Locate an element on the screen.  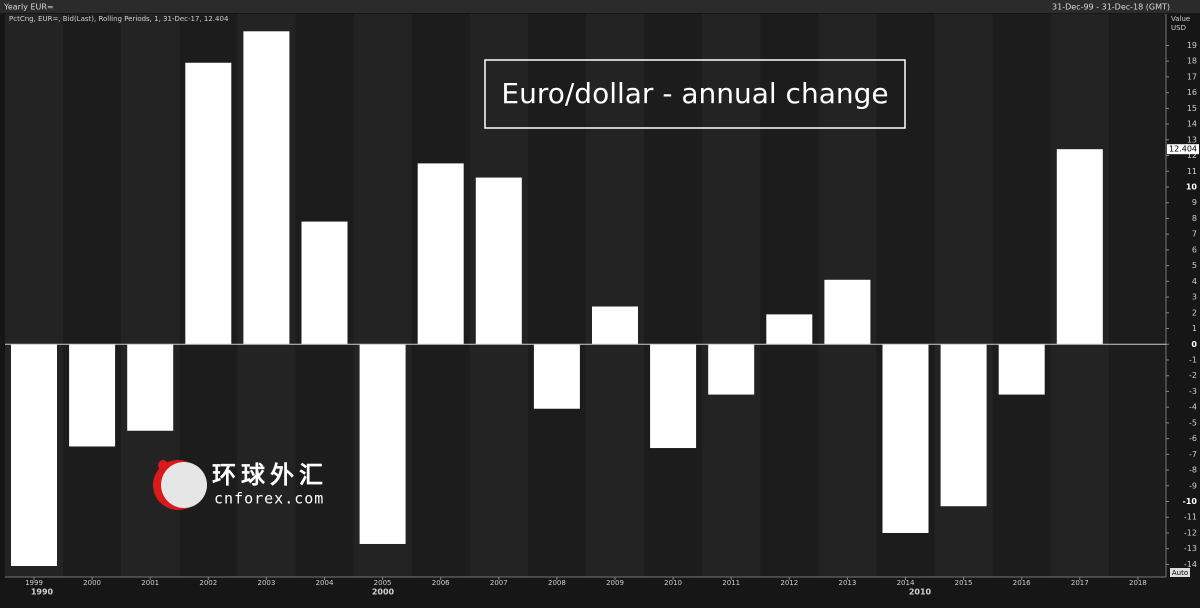
x-tick-label: 2018 is located at coordinates (1138, 583).